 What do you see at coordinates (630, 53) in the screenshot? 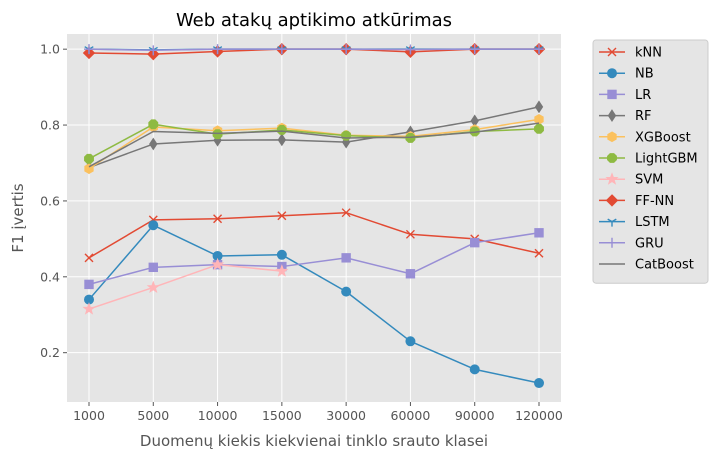
I see `legend-item-knn: kNN` at bounding box center [630, 53].